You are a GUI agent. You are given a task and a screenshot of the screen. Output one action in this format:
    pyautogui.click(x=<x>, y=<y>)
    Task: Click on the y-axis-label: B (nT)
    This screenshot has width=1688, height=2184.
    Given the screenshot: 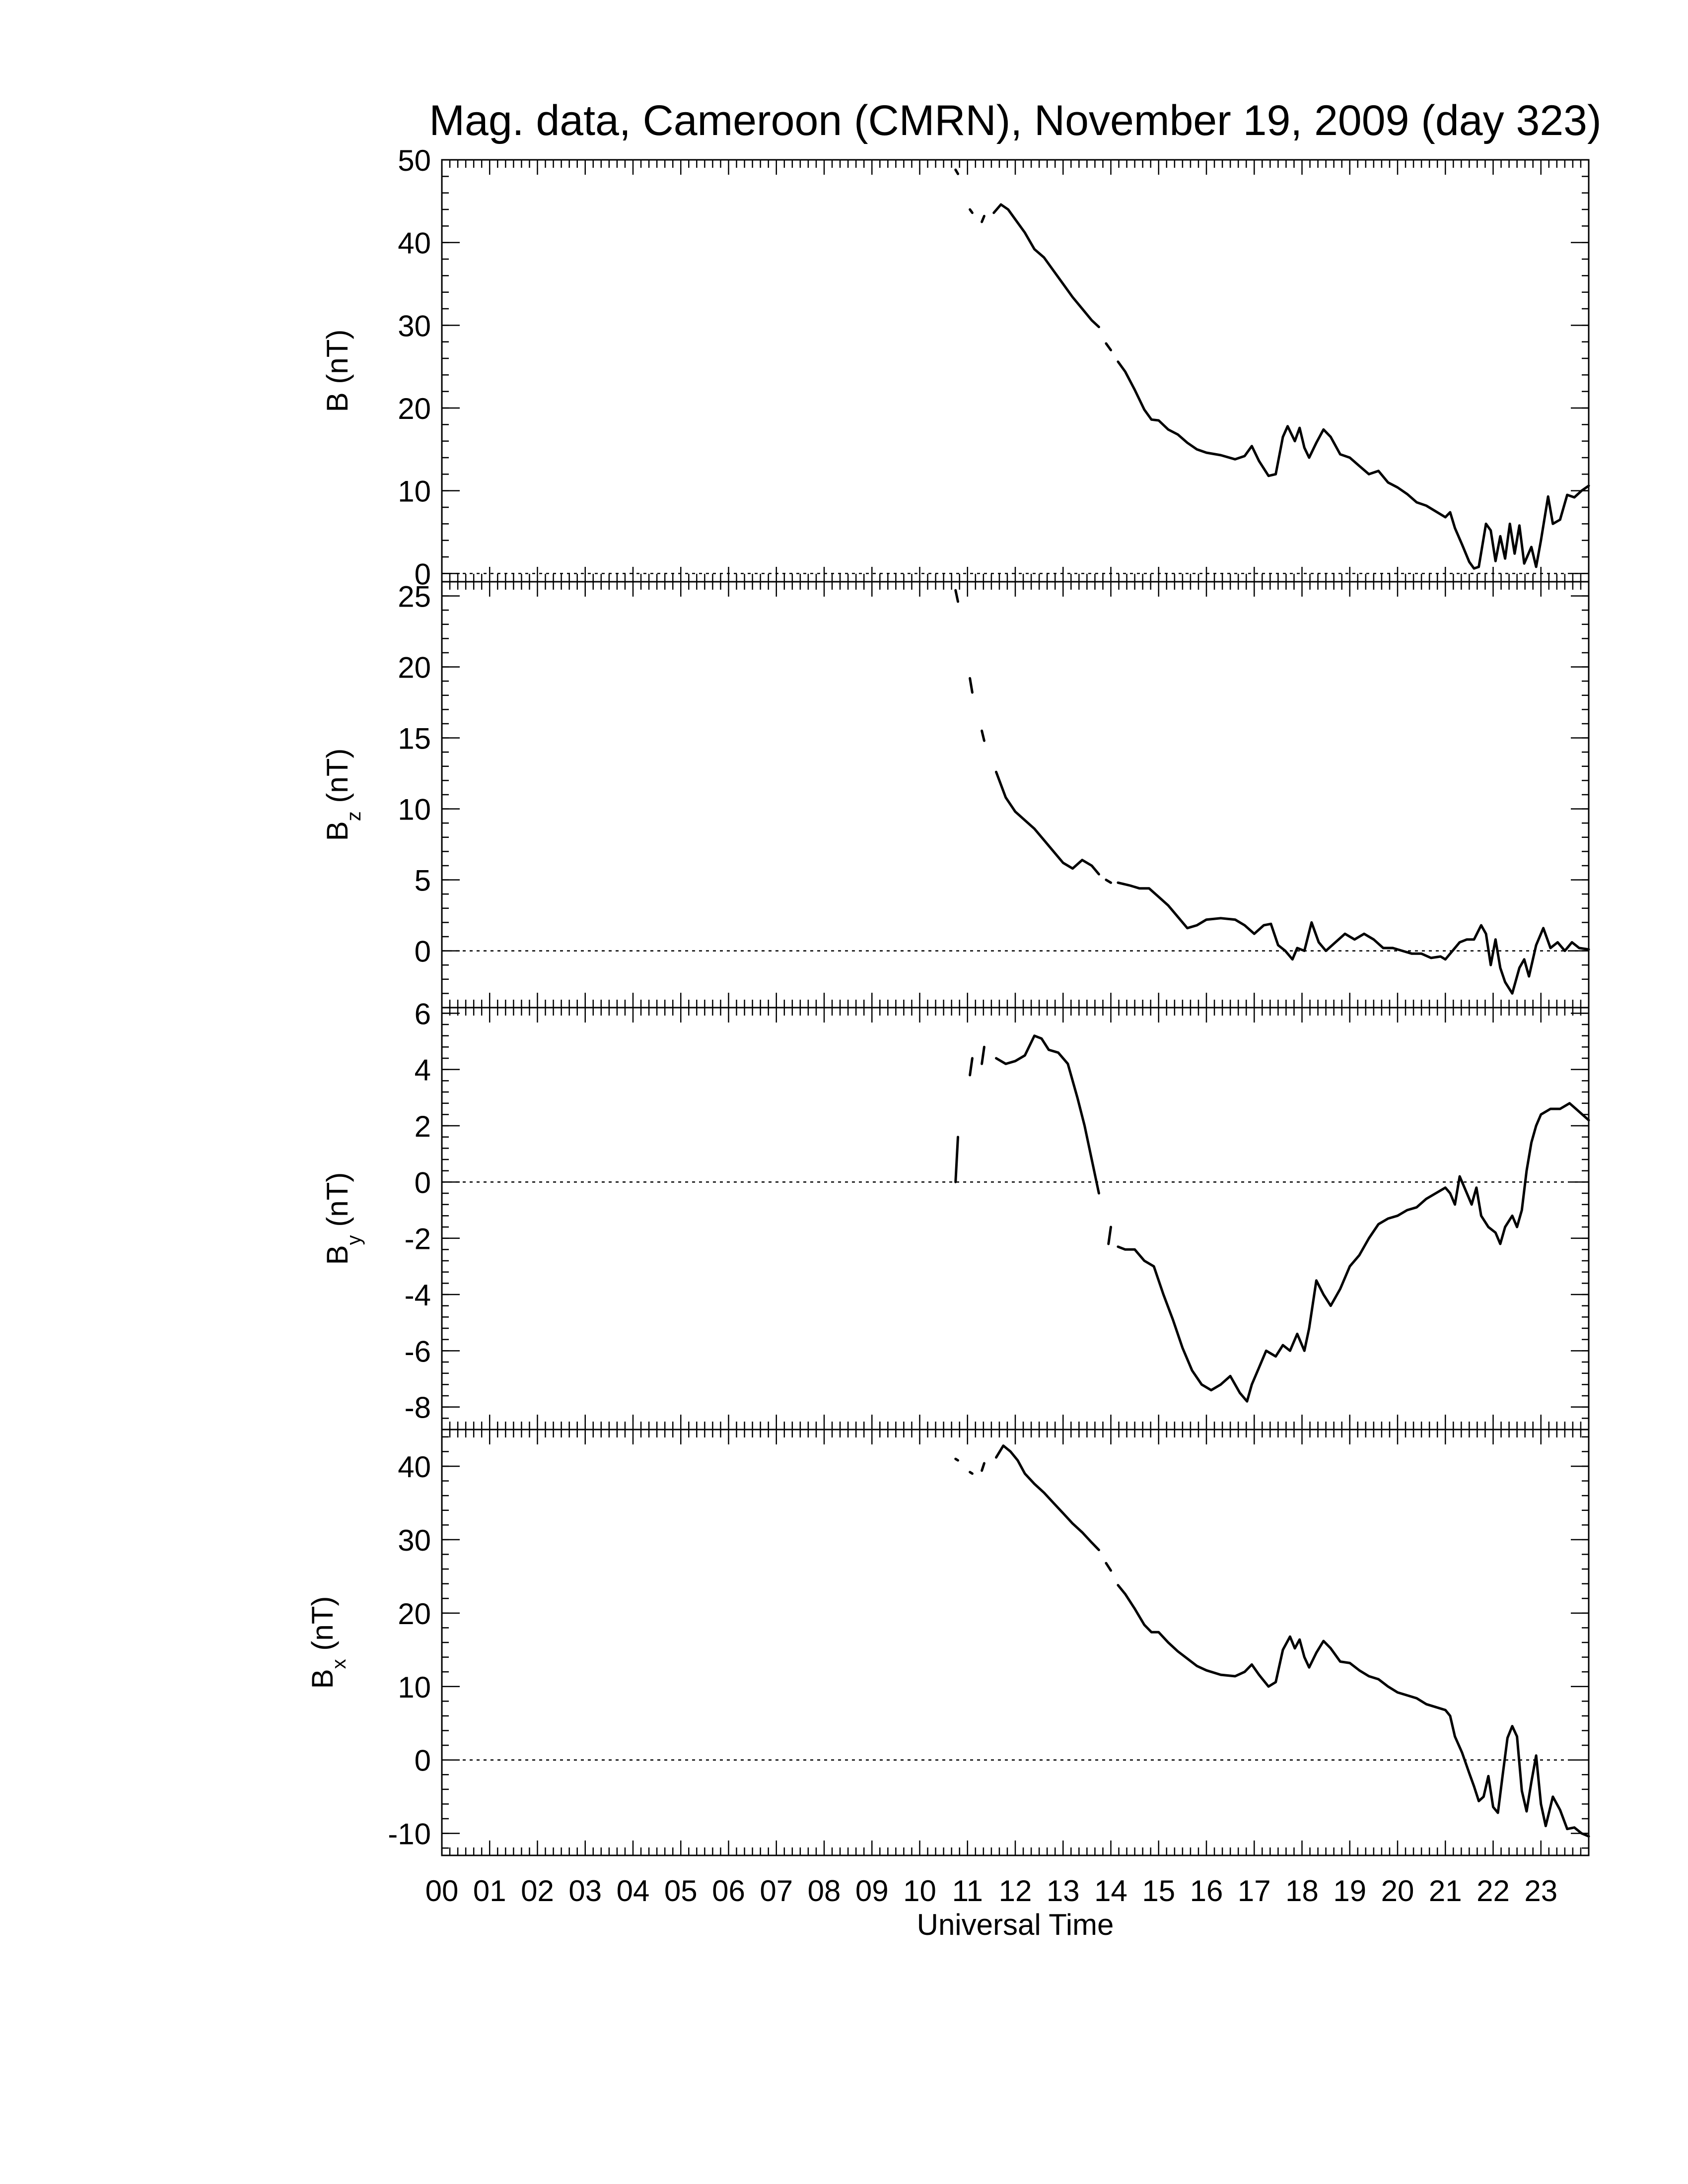 What is the action you would take?
    pyautogui.click(x=337, y=371)
    